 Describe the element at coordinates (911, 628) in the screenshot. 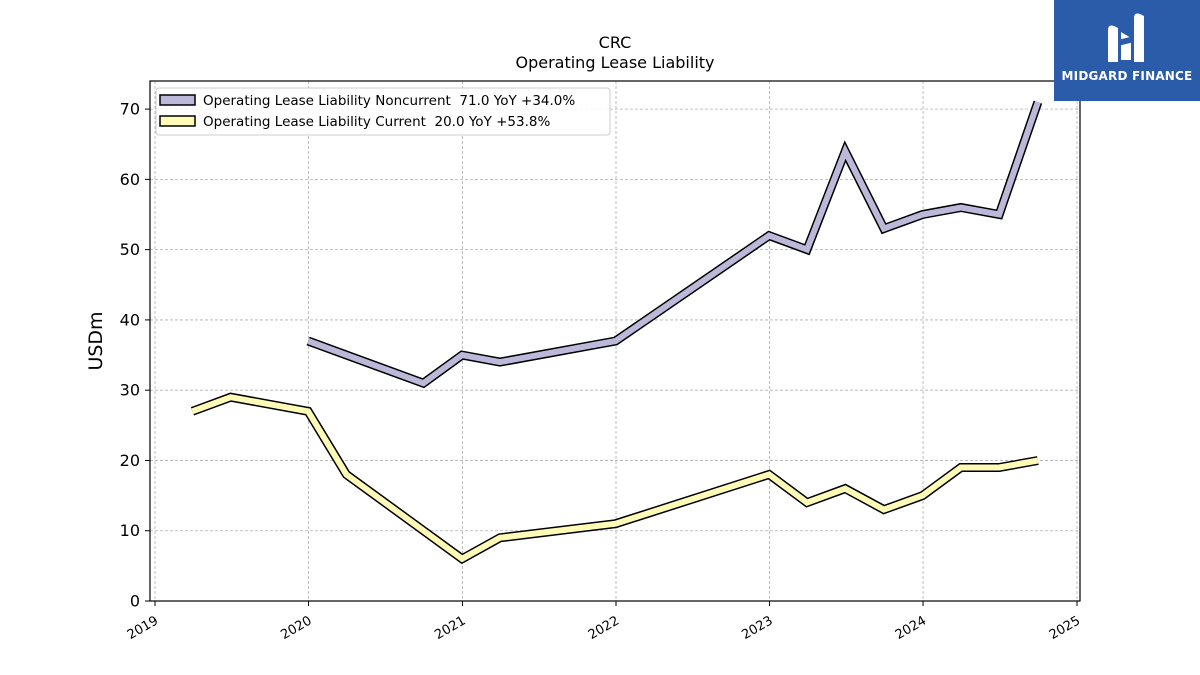

I see `x-tick-label: 2024` at that location.